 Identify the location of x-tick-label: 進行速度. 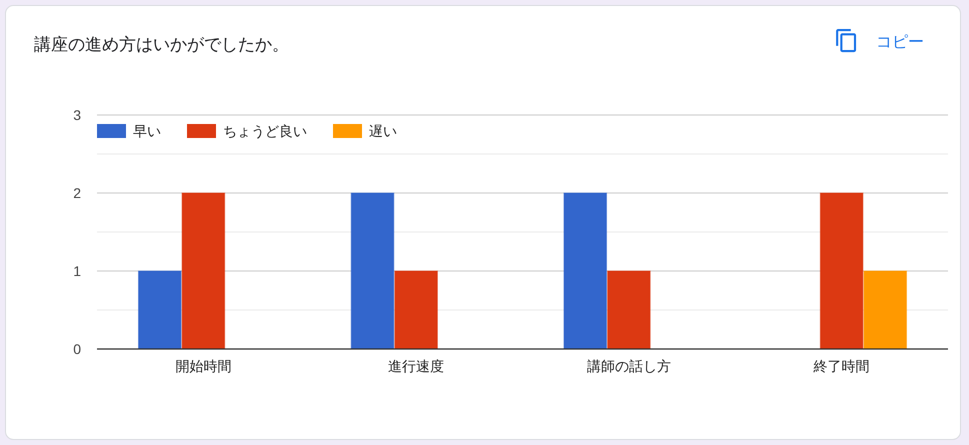
(416, 366).